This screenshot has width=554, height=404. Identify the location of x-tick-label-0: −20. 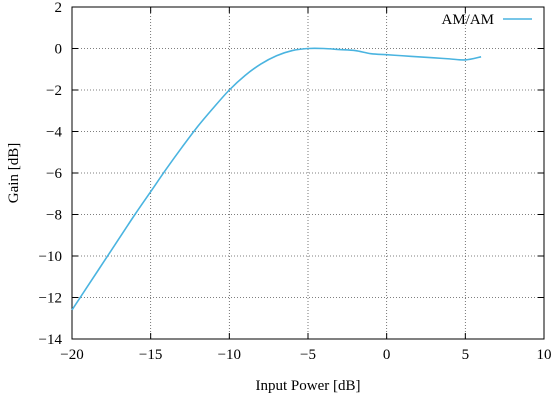
(71, 355).